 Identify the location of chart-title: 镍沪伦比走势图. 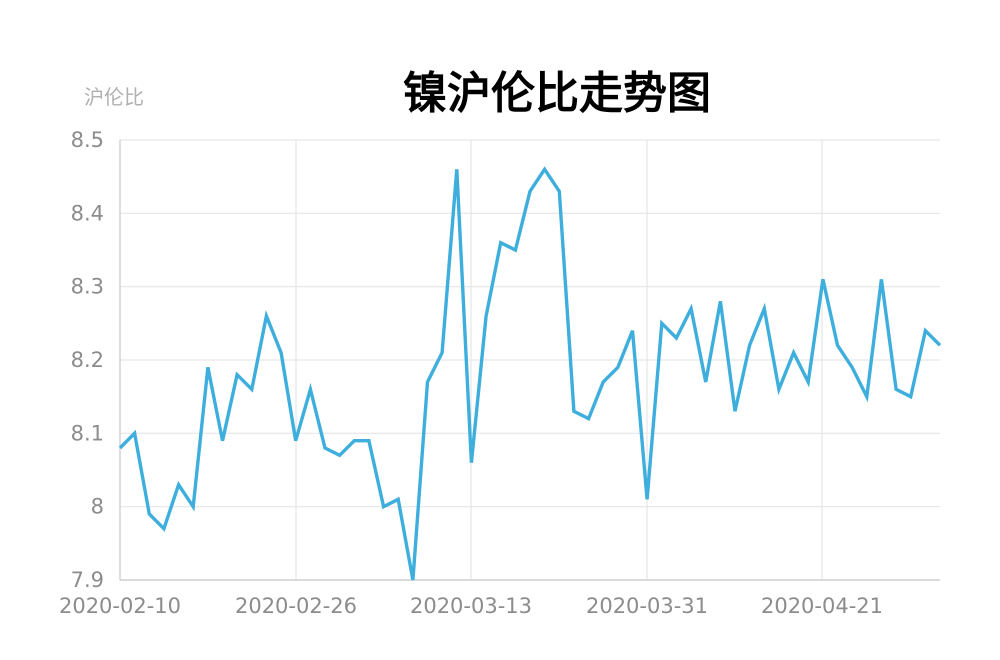
(557, 93).